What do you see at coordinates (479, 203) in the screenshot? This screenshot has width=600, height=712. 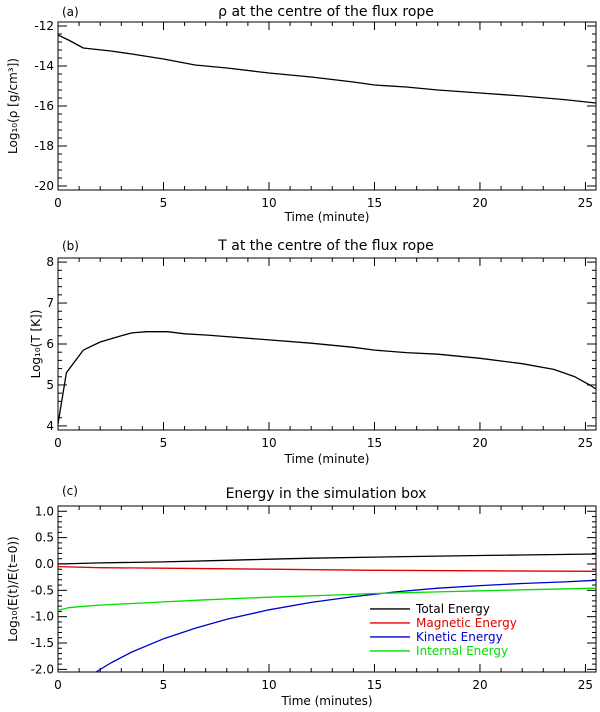 I see `panel-a-x-tick-label: 20` at bounding box center [479, 203].